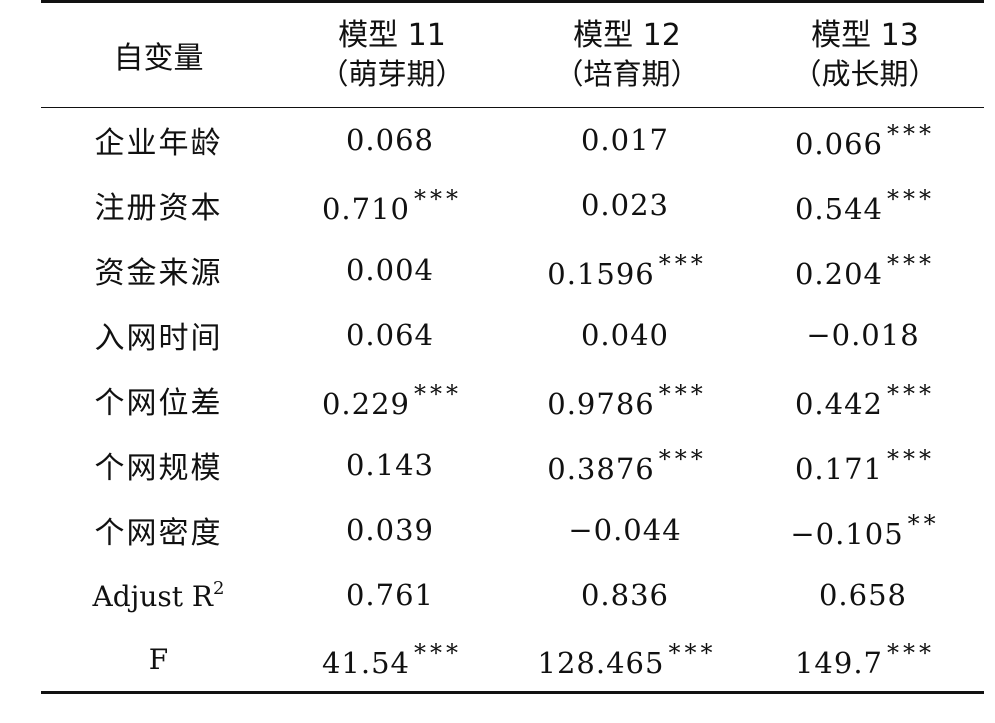  What do you see at coordinates (366, 403) in the screenshot?
I see `coefficient: 0.229` at bounding box center [366, 403].